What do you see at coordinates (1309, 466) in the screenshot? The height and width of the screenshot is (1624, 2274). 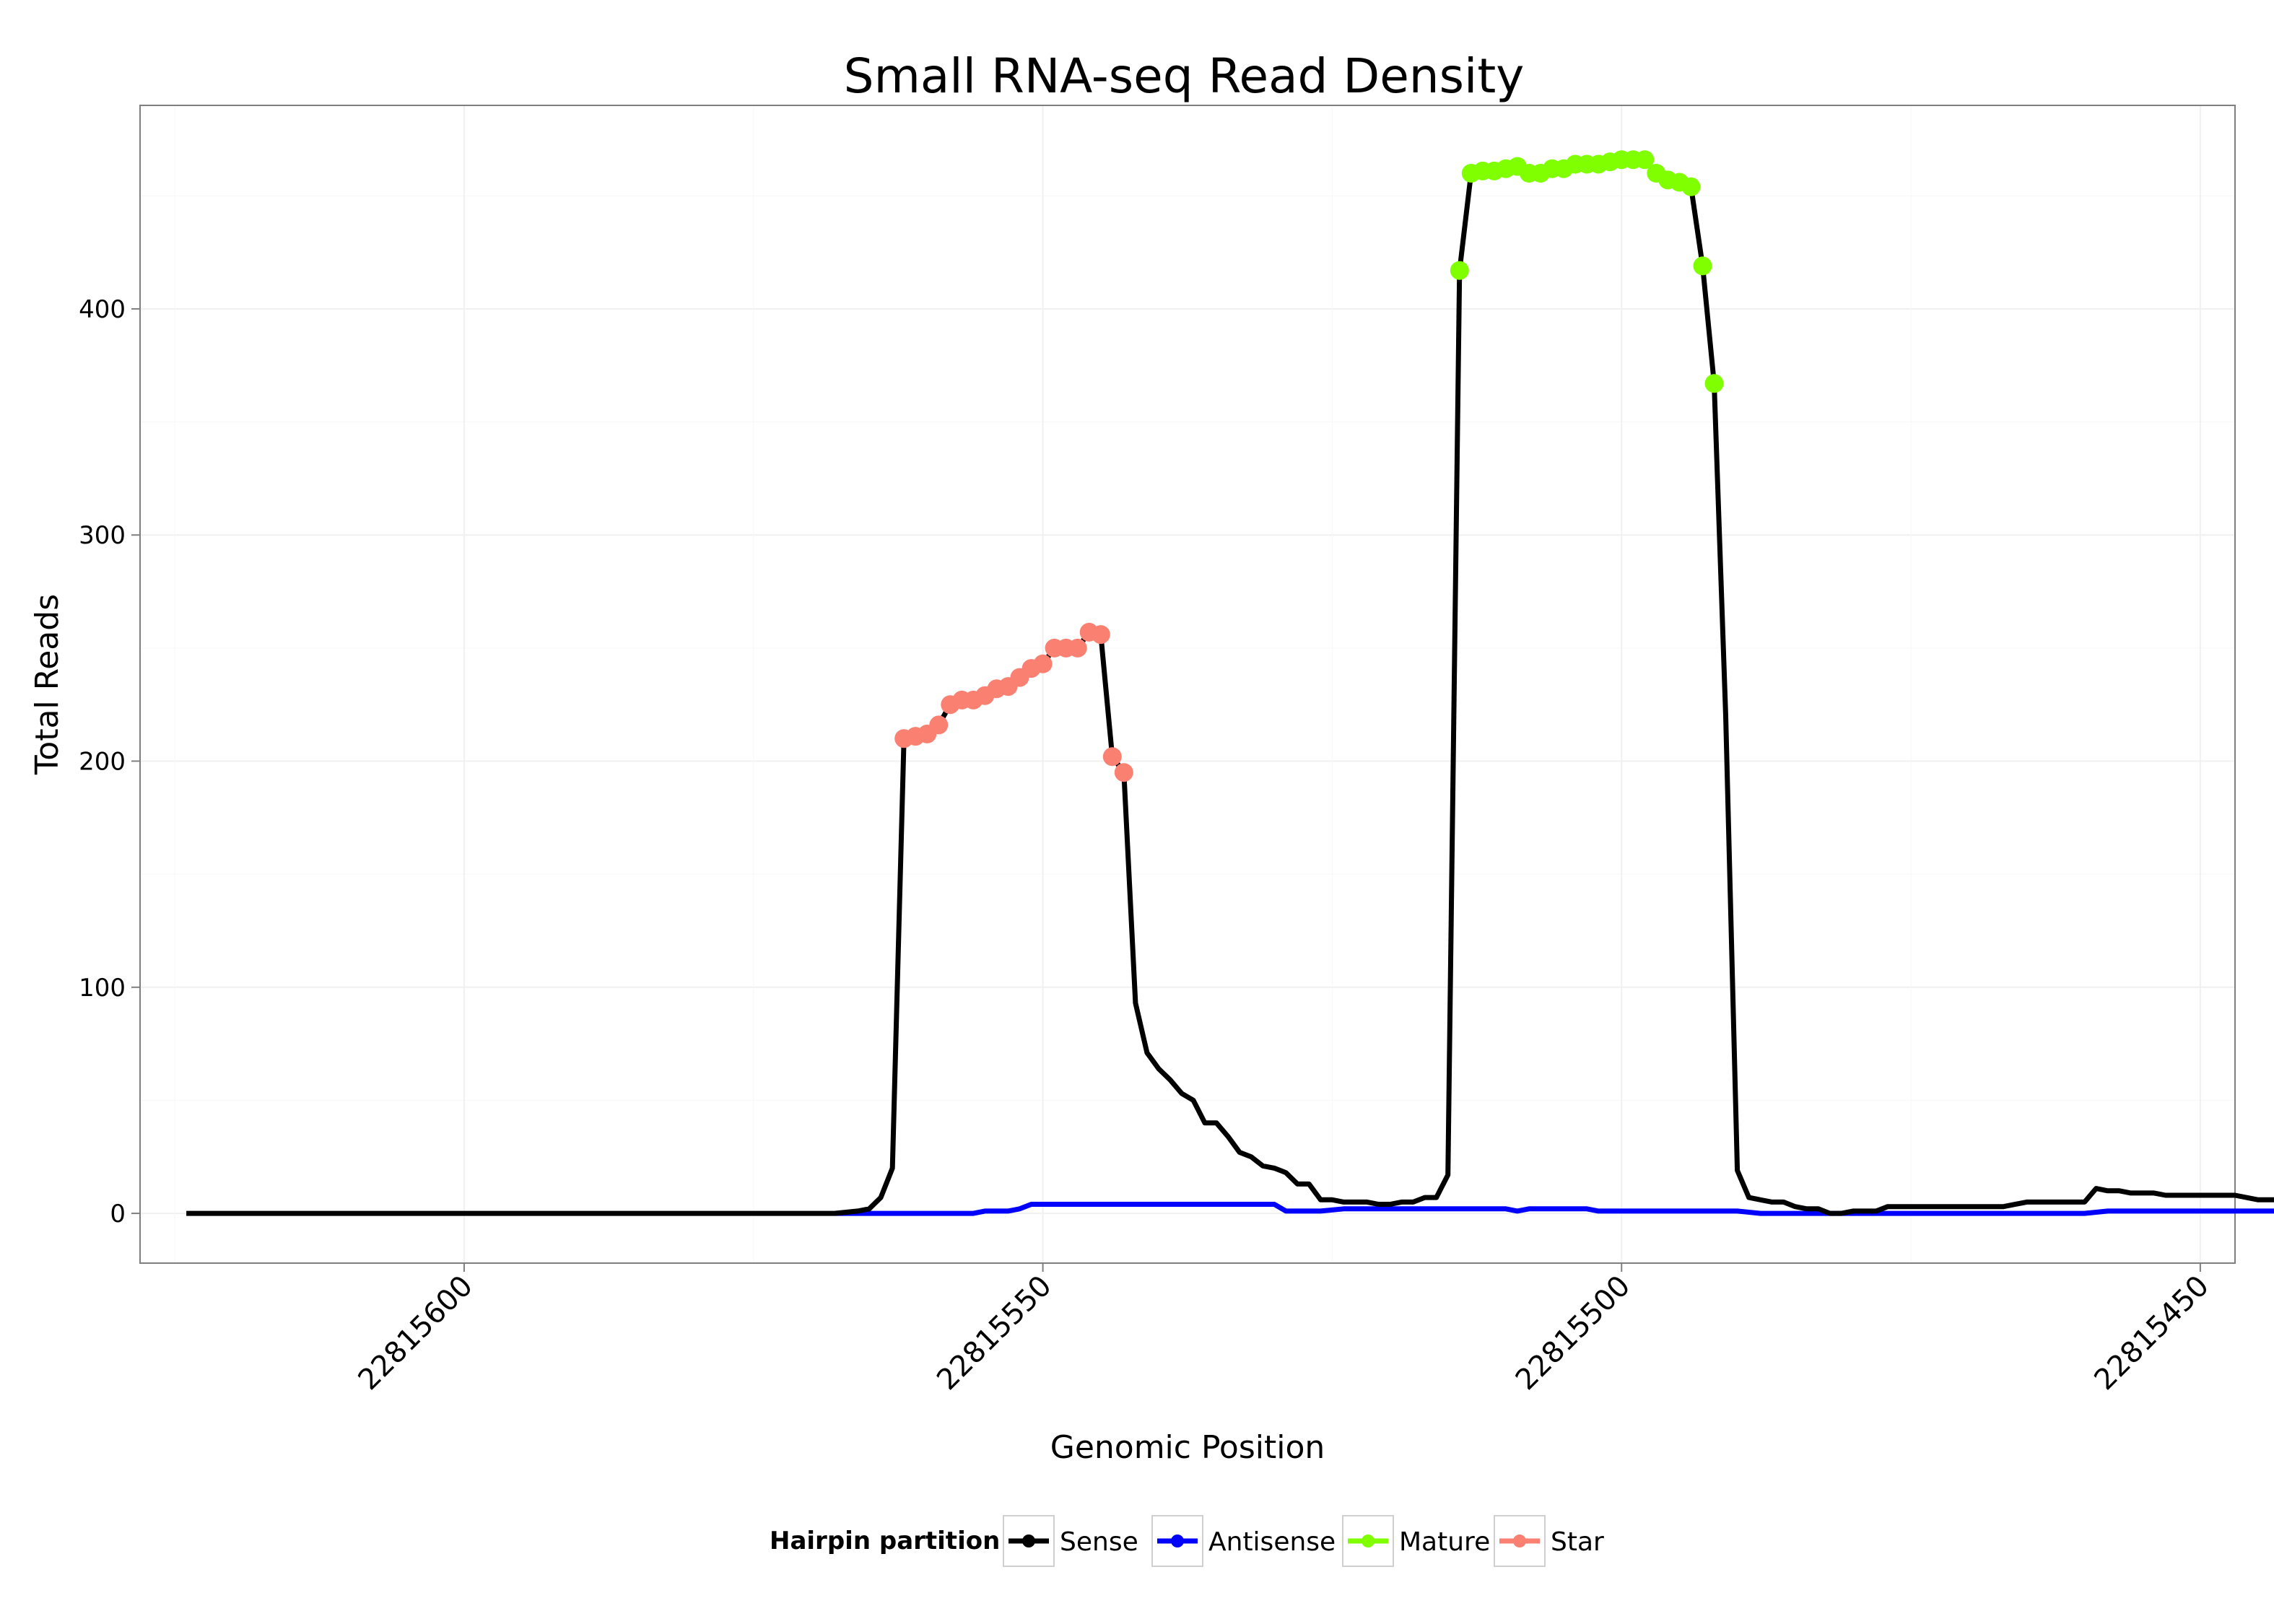 I see `marker-layer` at bounding box center [1309, 466].